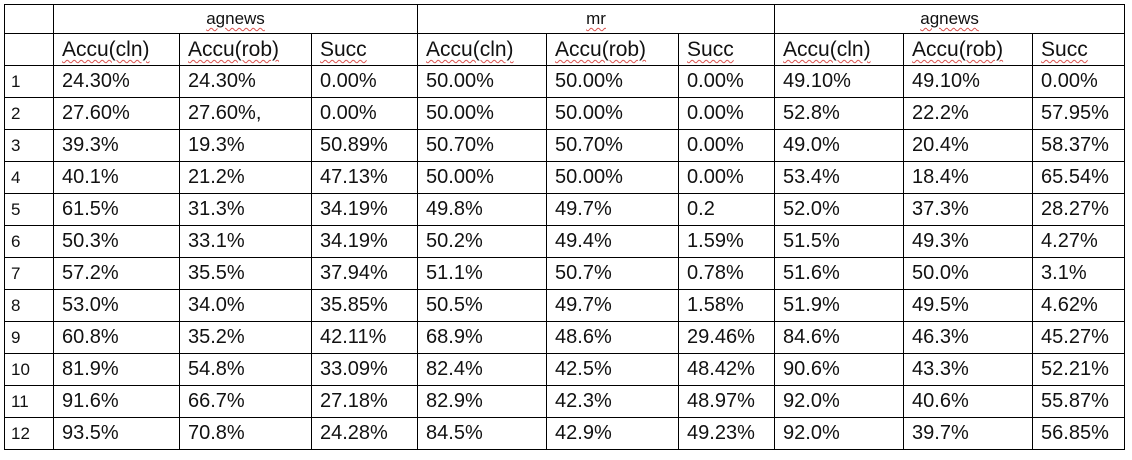  What do you see at coordinates (29, 401) in the screenshot?
I see `row-index-cell: 11` at bounding box center [29, 401].